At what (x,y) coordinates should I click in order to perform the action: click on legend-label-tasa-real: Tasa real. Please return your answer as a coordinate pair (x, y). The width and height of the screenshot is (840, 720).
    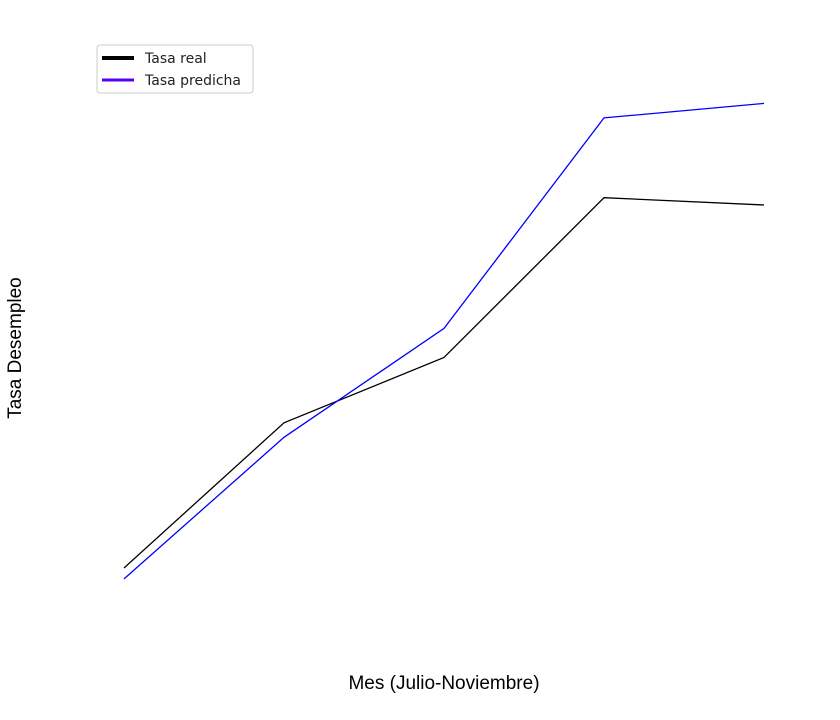
    Looking at the image, I should click on (175, 59).